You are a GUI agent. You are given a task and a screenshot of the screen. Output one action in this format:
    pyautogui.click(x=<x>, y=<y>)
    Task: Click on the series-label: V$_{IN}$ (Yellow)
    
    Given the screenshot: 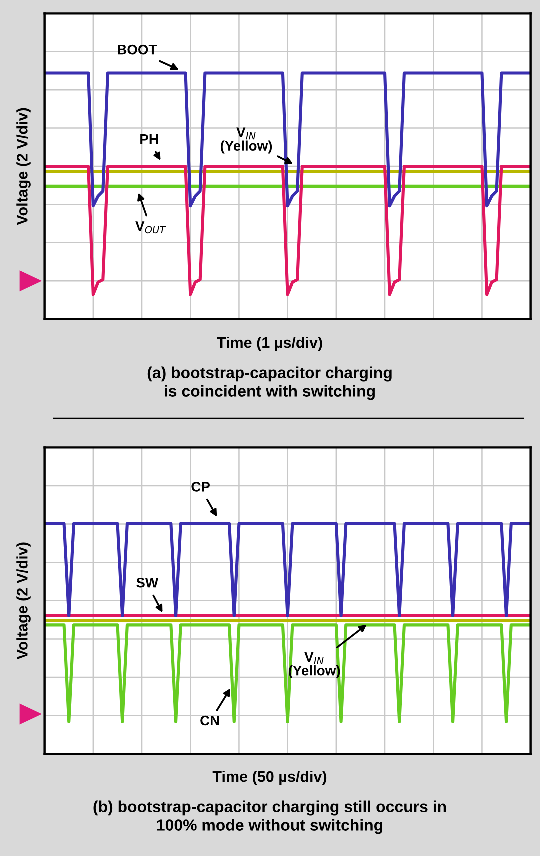 What is the action you would take?
    pyautogui.click(x=246, y=141)
    